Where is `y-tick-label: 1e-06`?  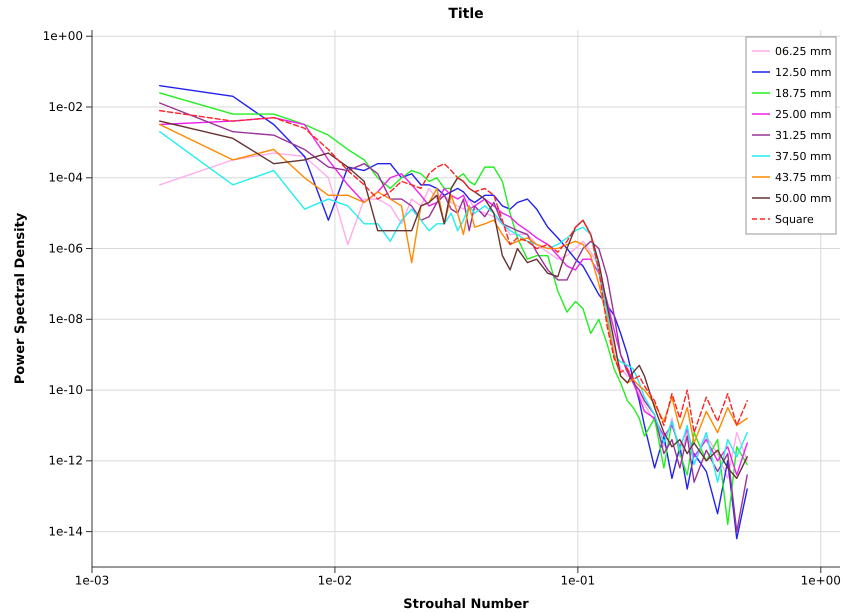 y-tick-label: 1e-06 is located at coordinates (65, 248).